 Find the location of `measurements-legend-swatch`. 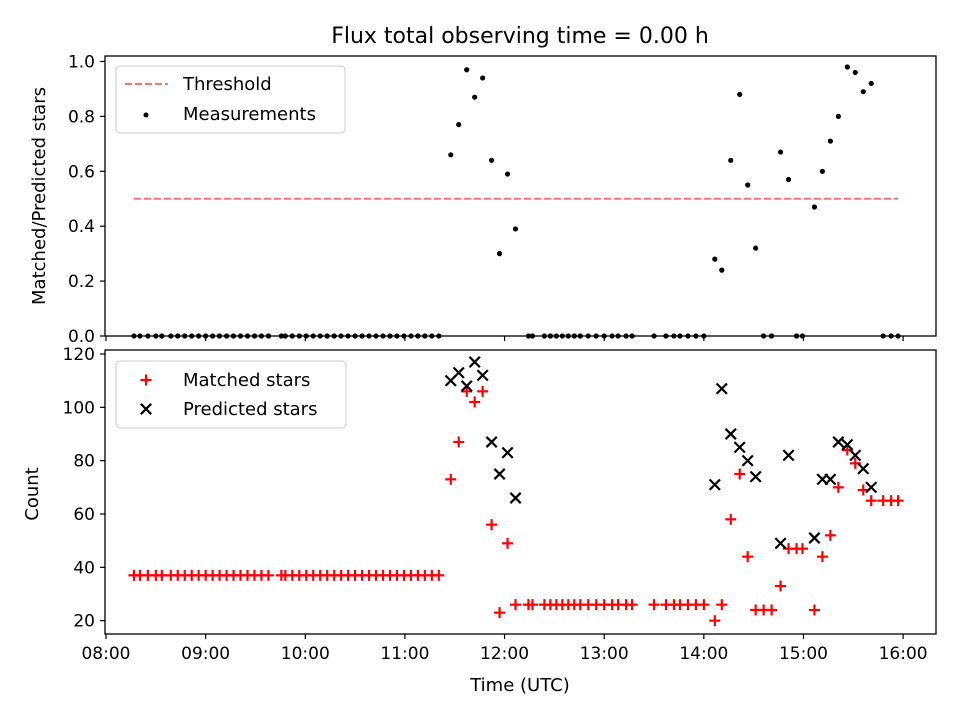

measurements-legend-swatch is located at coordinates (146, 115).